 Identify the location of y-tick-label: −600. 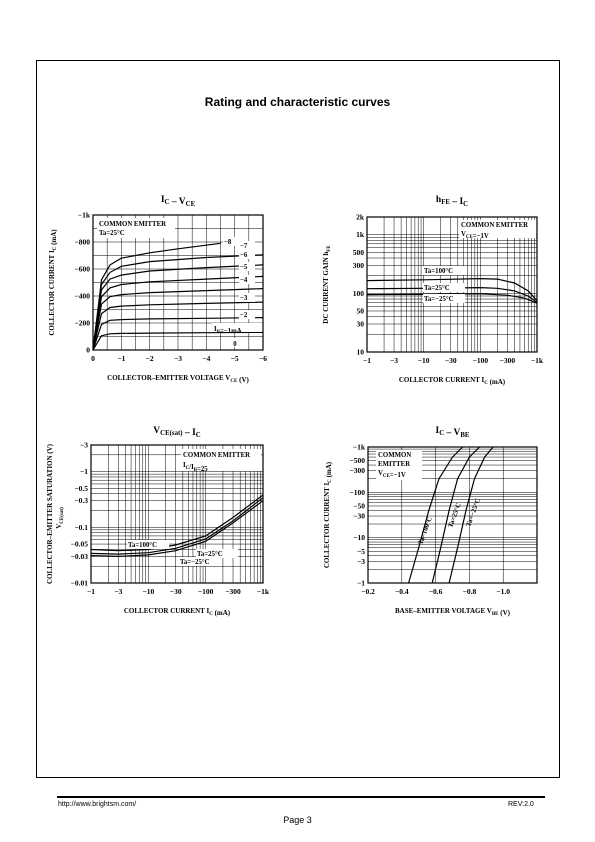
(82, 269).